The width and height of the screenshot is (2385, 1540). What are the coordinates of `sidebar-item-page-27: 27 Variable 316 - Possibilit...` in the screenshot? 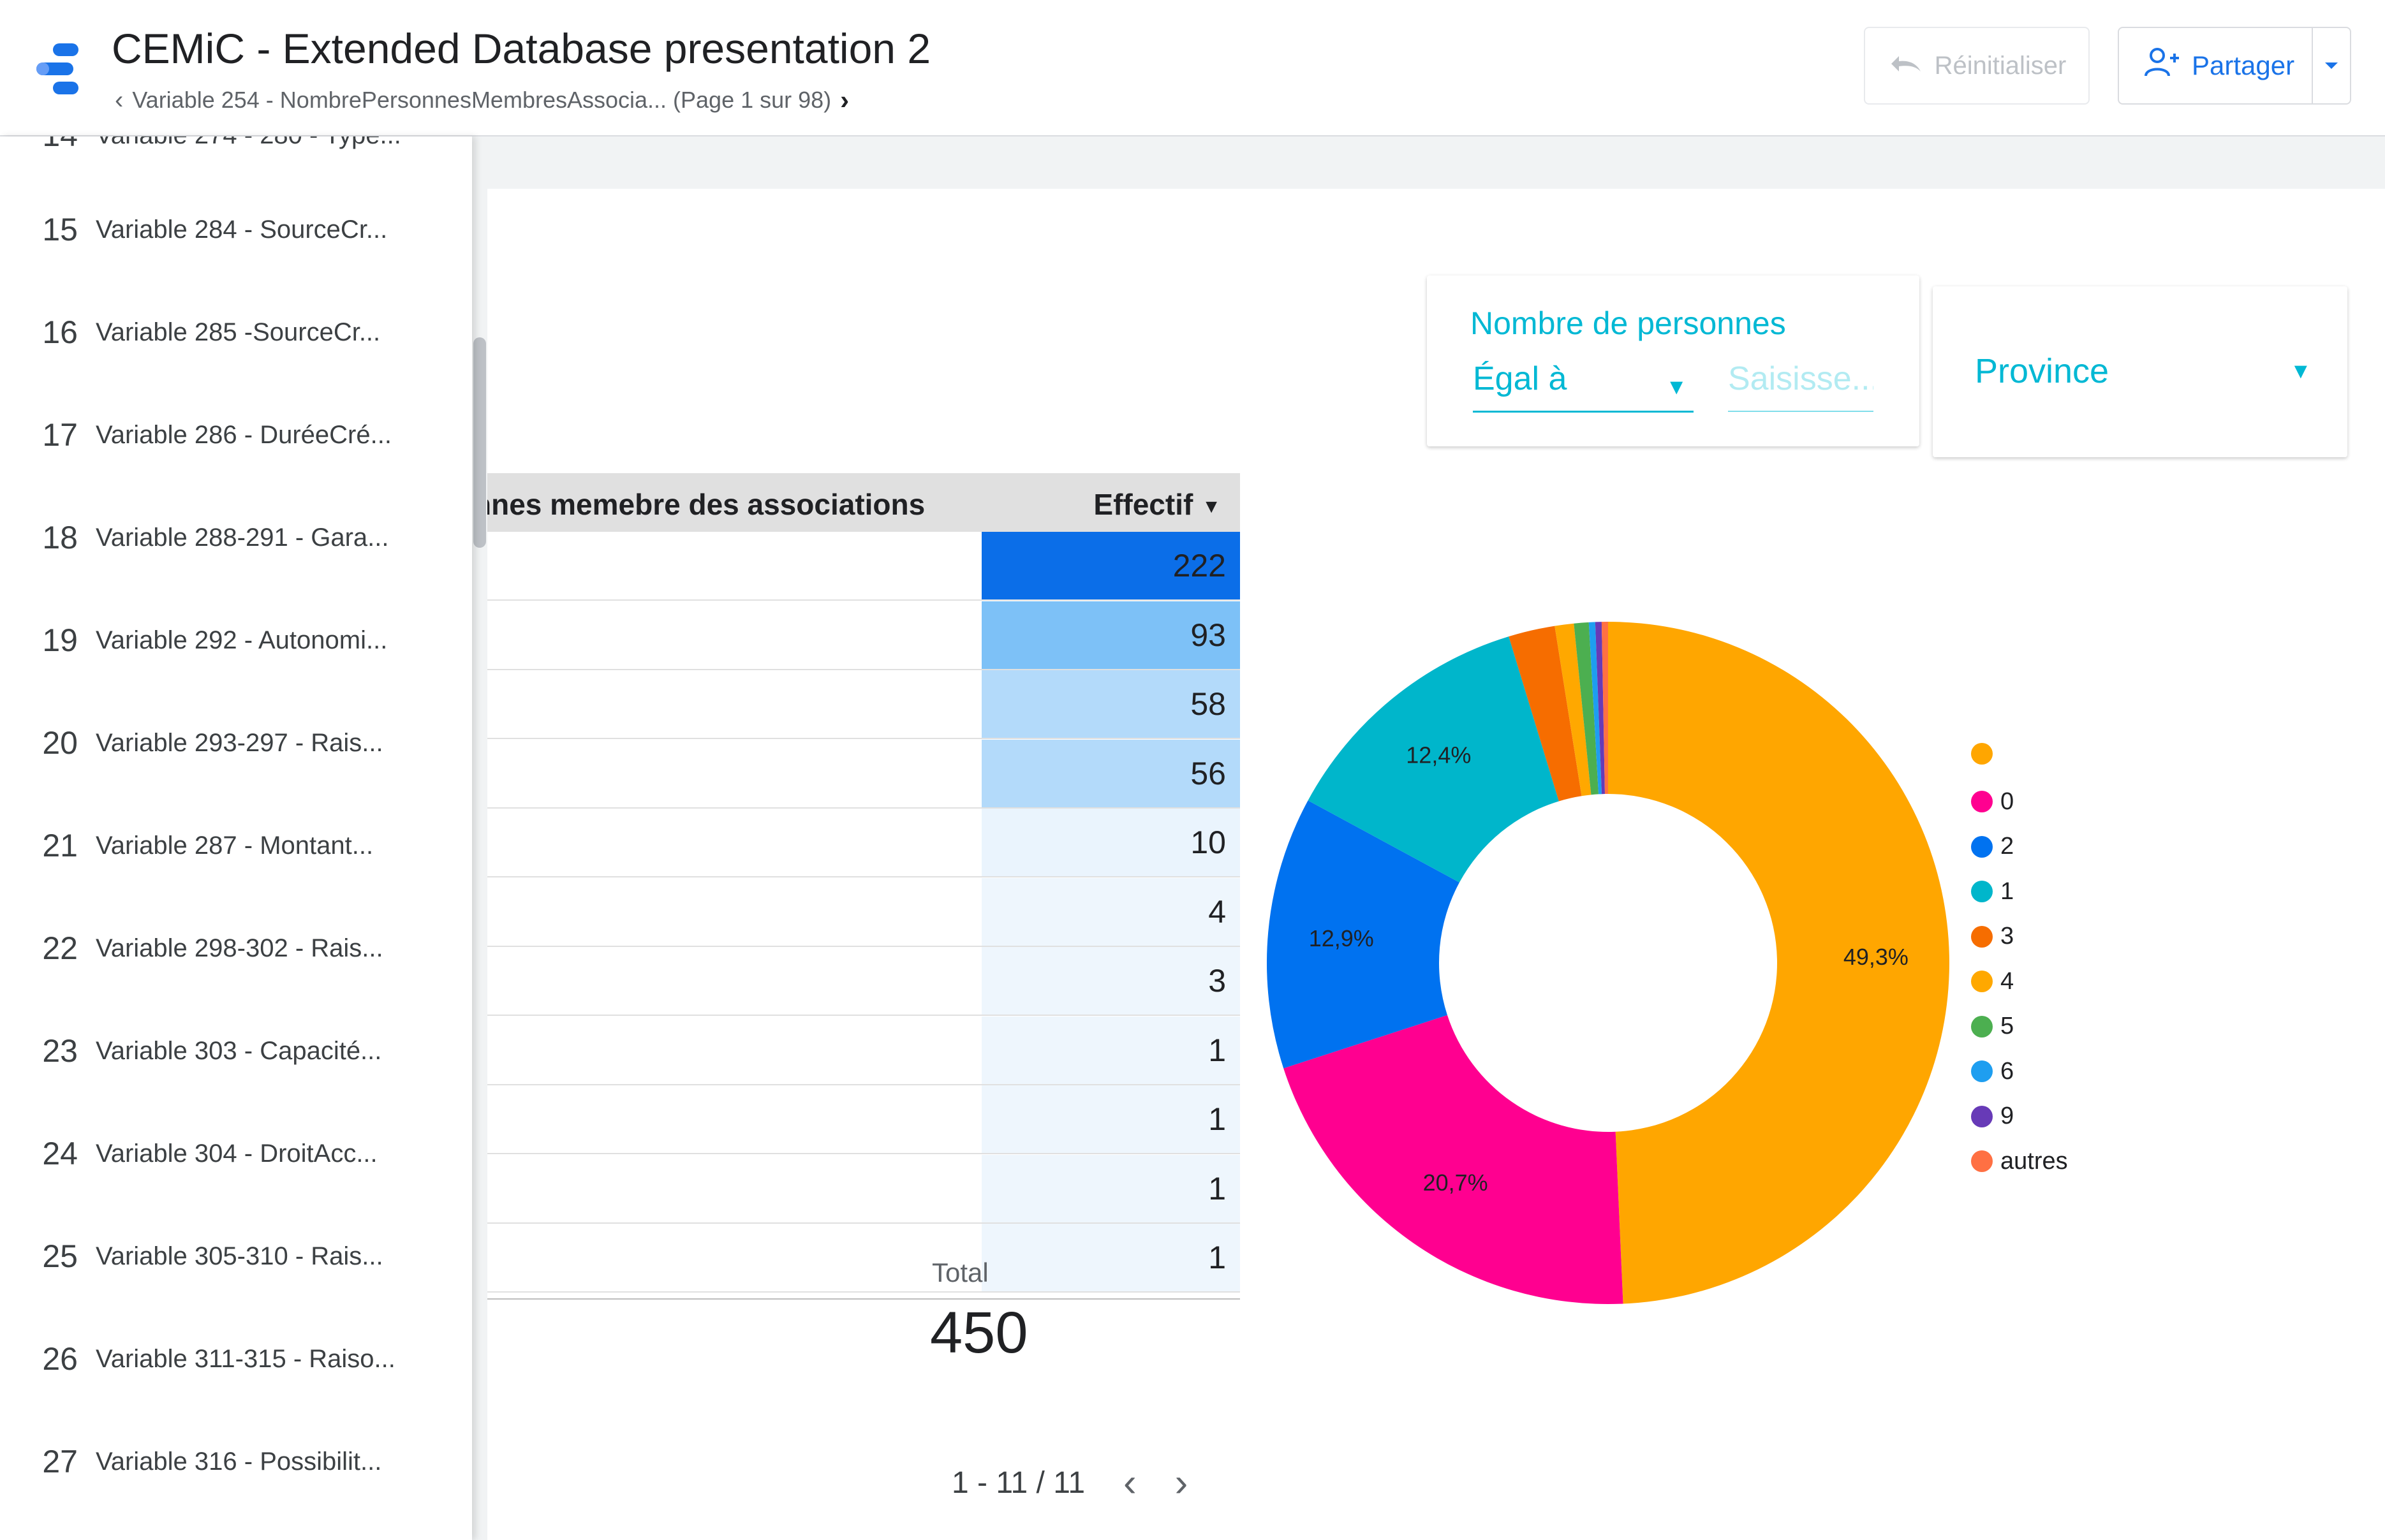 It's located at (236, 1461).